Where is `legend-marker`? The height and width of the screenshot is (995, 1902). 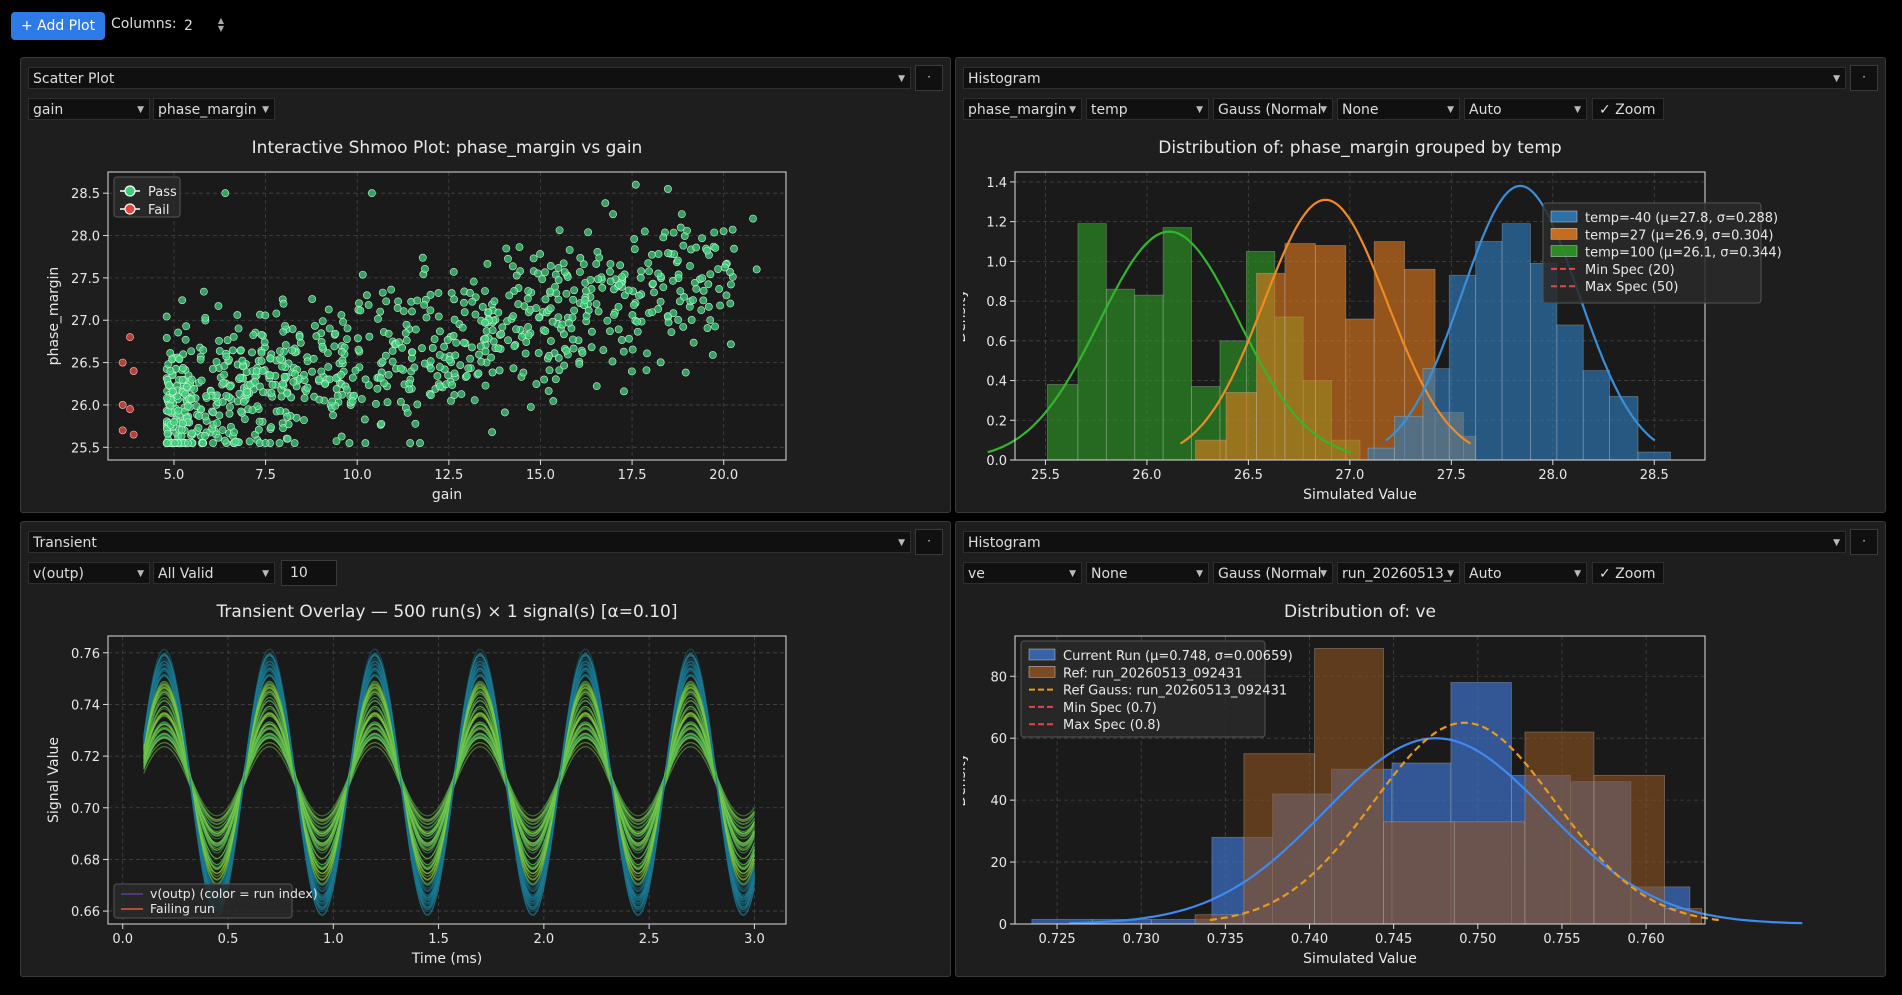 legend-marker is located at coordinates (130, 209).